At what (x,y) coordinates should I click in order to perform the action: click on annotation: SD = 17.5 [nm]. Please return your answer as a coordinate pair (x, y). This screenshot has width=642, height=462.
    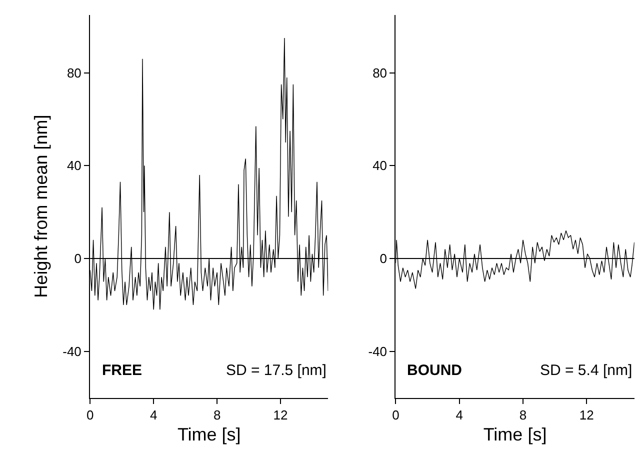
    Looking at the image, I should click on (276, 370).